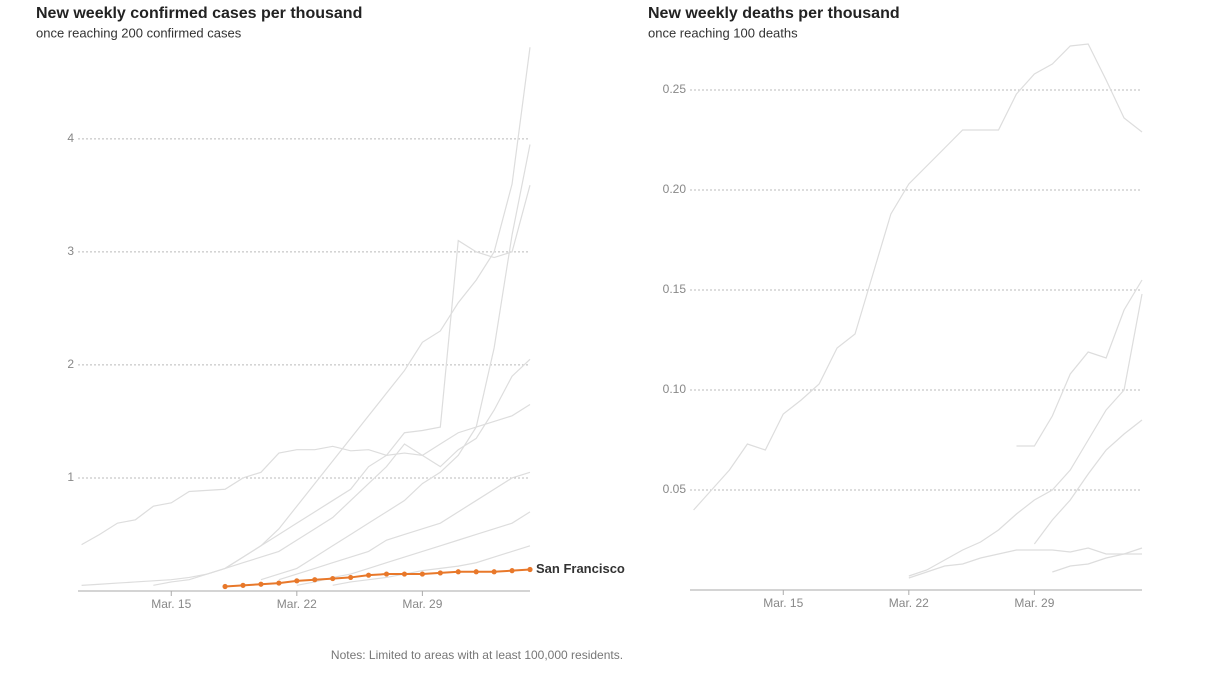  What do you see at coordinates (199, 13) in the screenshot?
I see `chart-title: New weekly confirmed cases per thousand` at bounding box center [199, 13].